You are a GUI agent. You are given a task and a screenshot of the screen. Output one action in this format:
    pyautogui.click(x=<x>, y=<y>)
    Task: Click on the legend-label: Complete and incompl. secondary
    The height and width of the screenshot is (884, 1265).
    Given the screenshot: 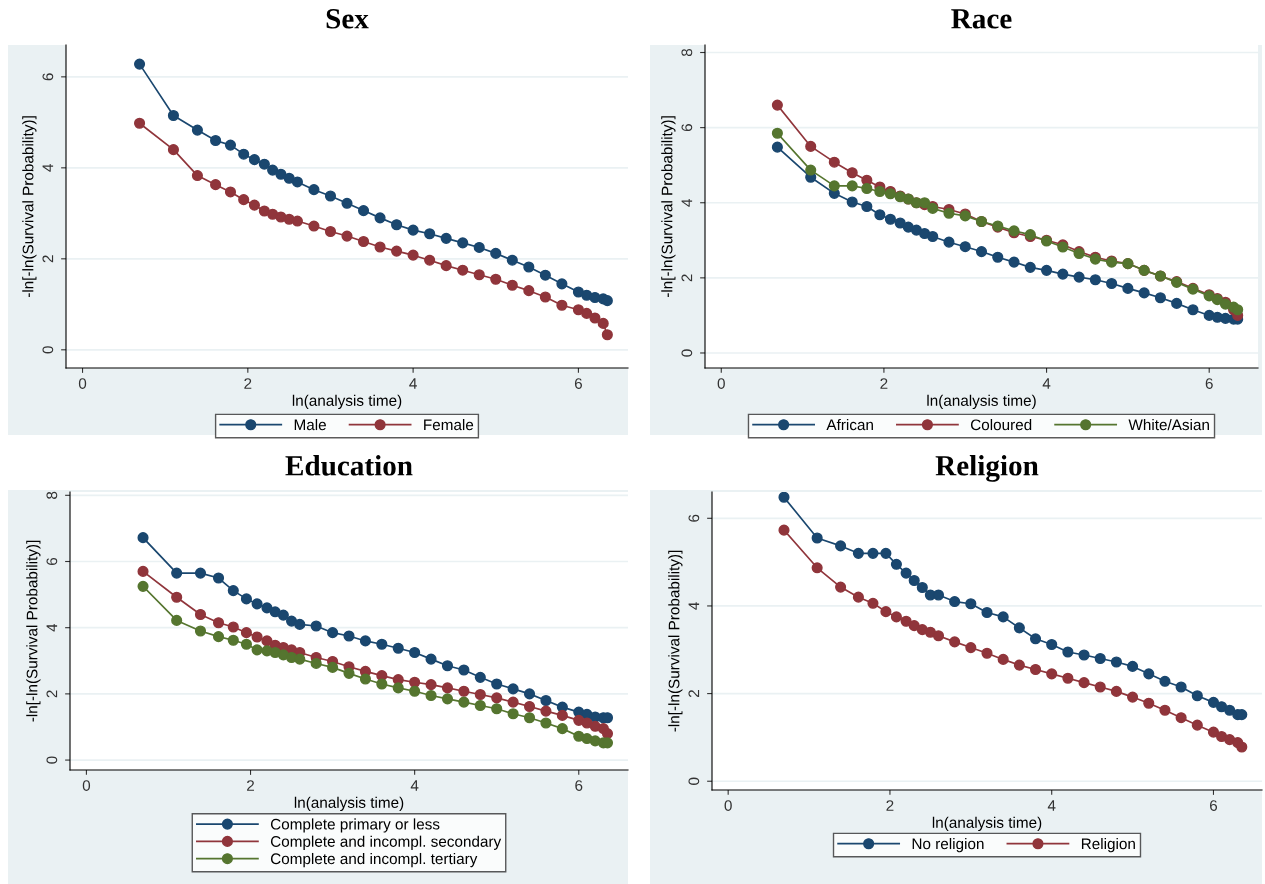 What is the action you would take?
    pyautogui.click(x=386, y=842)
    